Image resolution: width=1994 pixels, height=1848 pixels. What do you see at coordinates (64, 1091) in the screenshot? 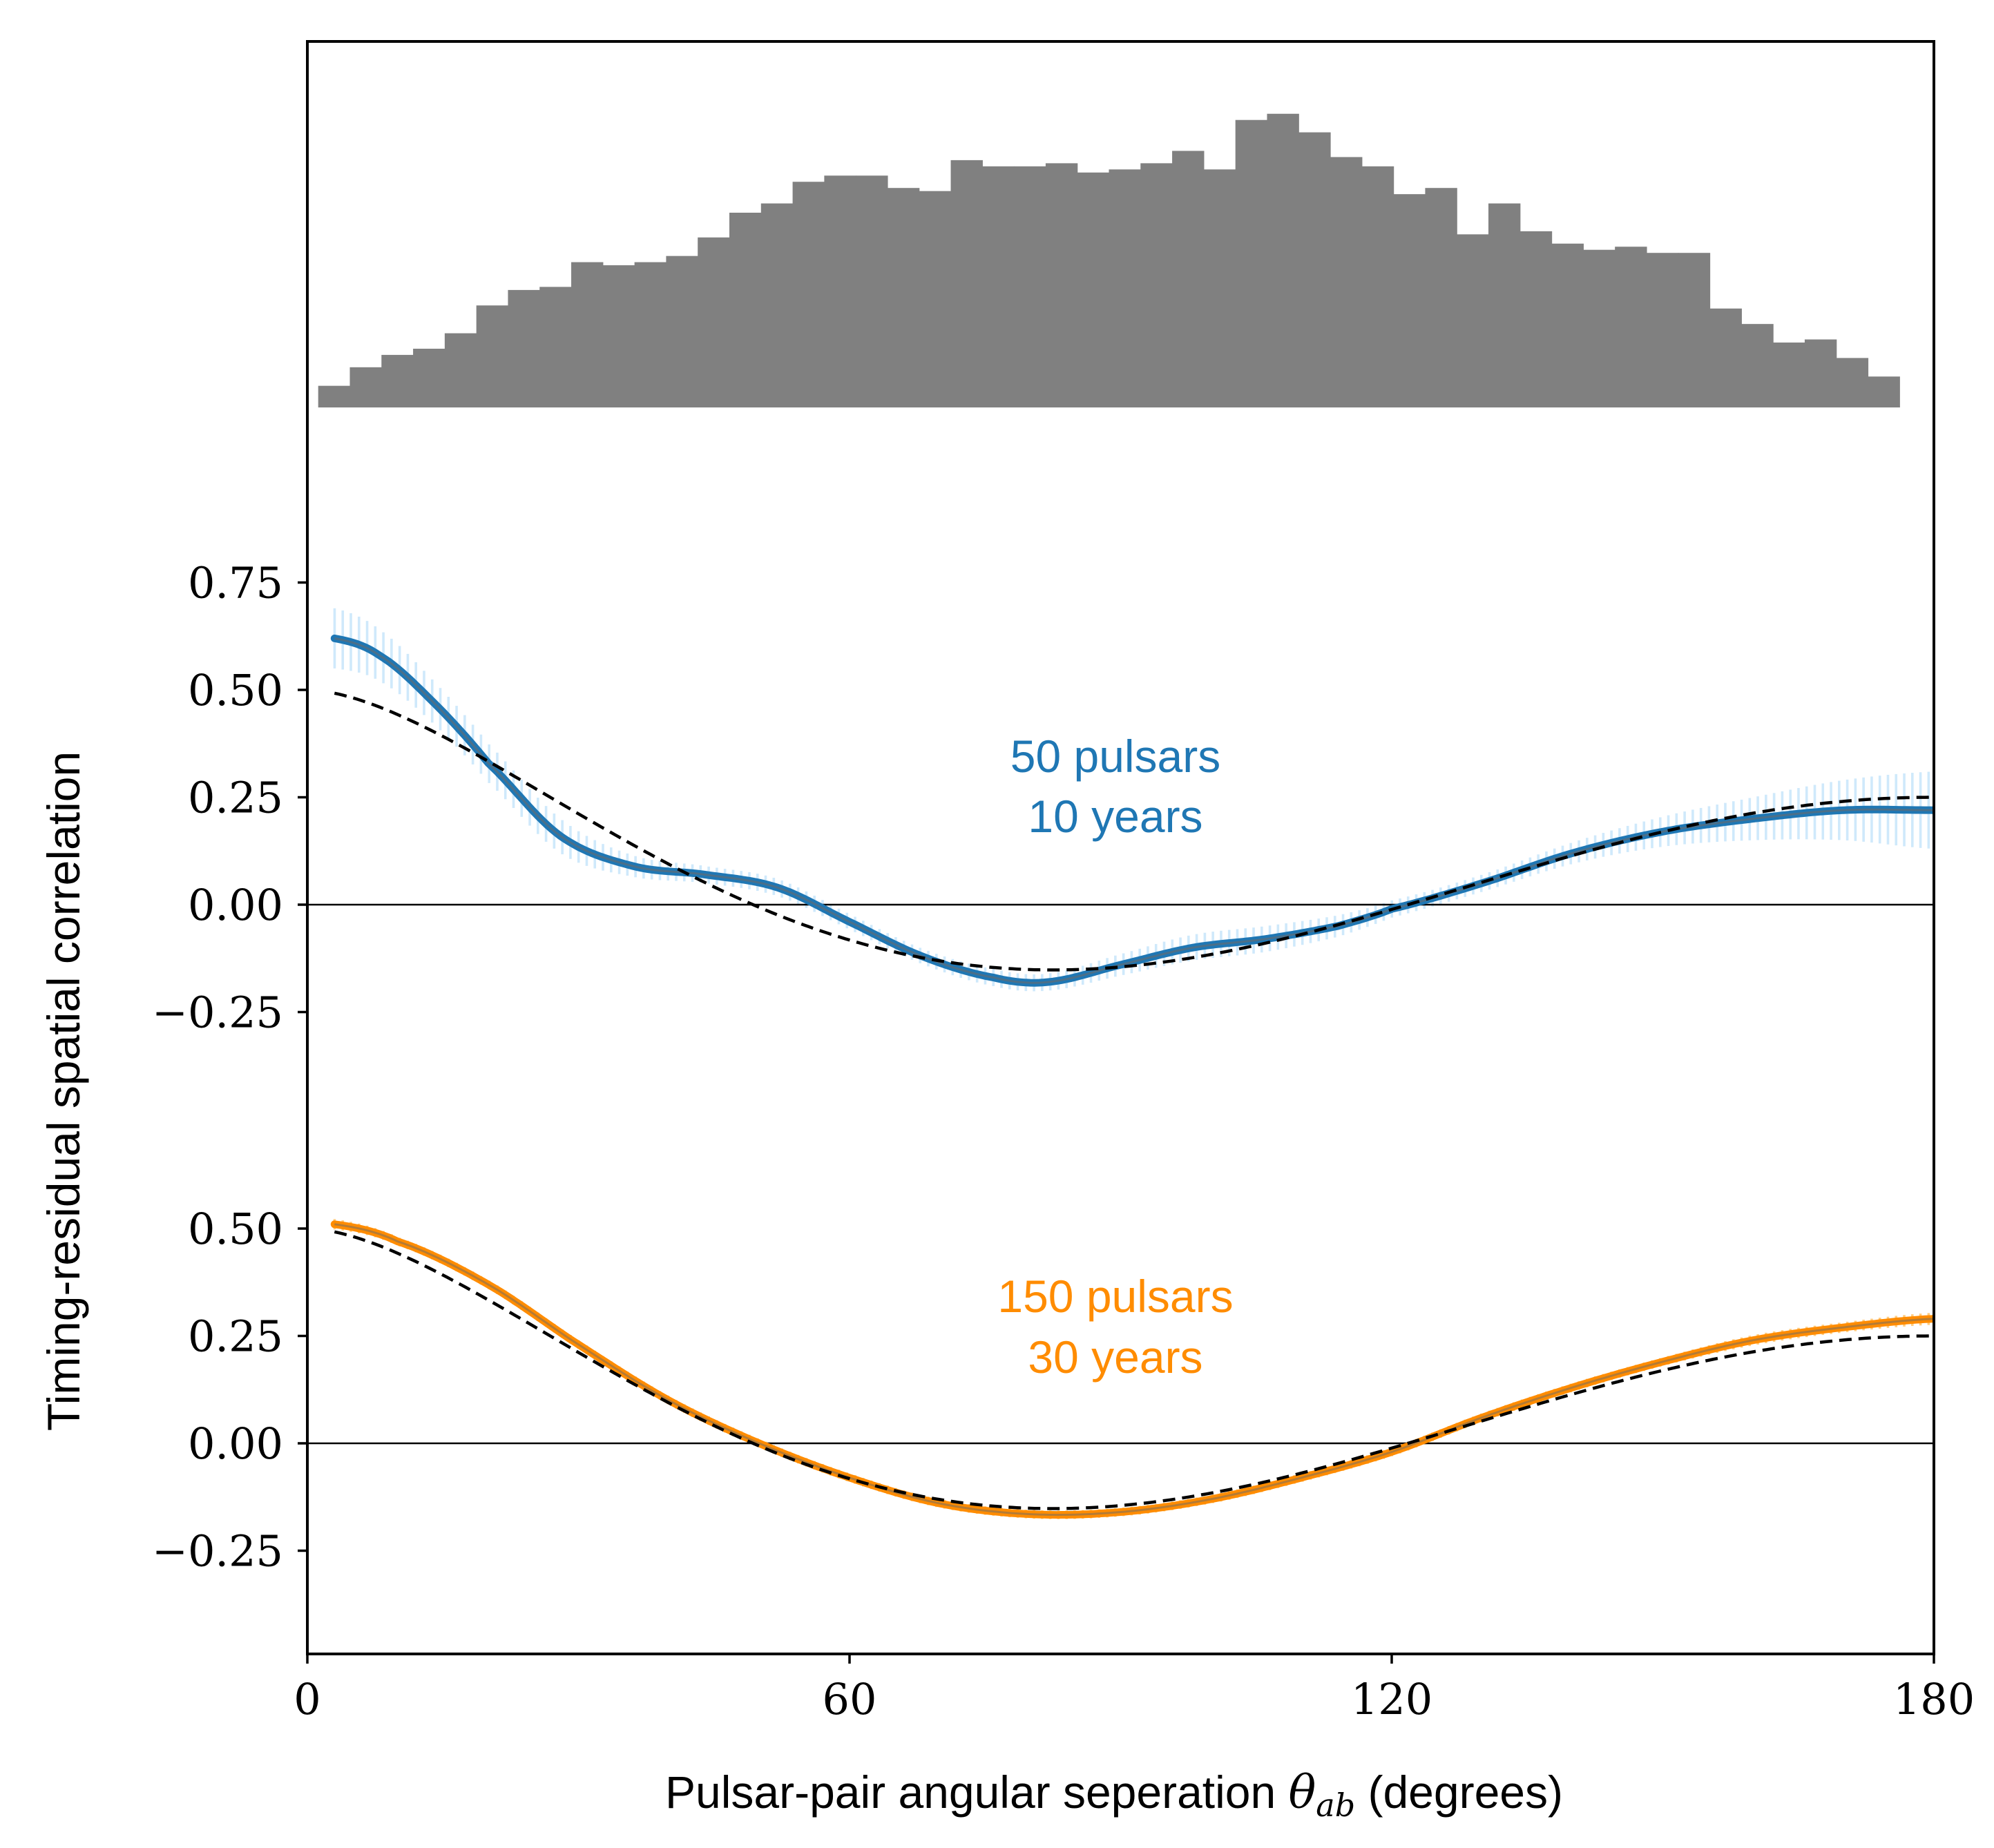
I see `y-axis-label: Timing-residual spatial correlation` at bounding box center [64, 1091].